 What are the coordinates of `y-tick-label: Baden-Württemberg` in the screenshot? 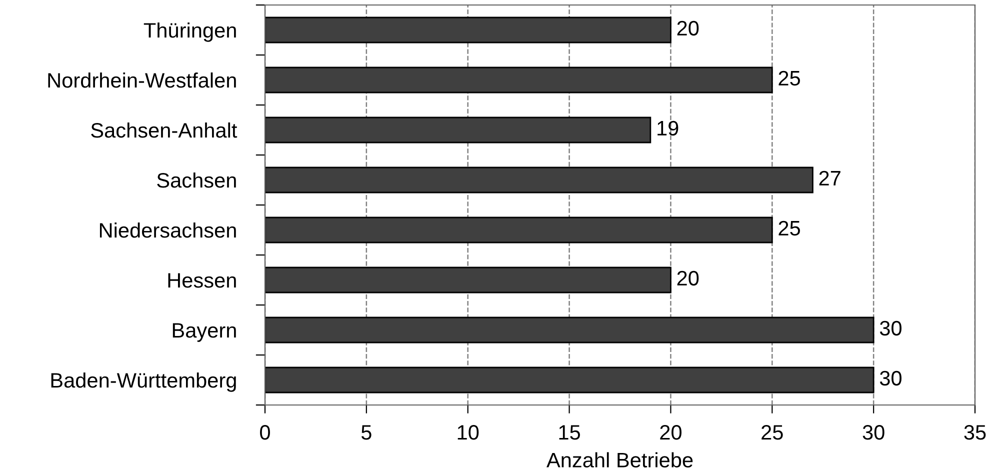 It's located at (143, 382).